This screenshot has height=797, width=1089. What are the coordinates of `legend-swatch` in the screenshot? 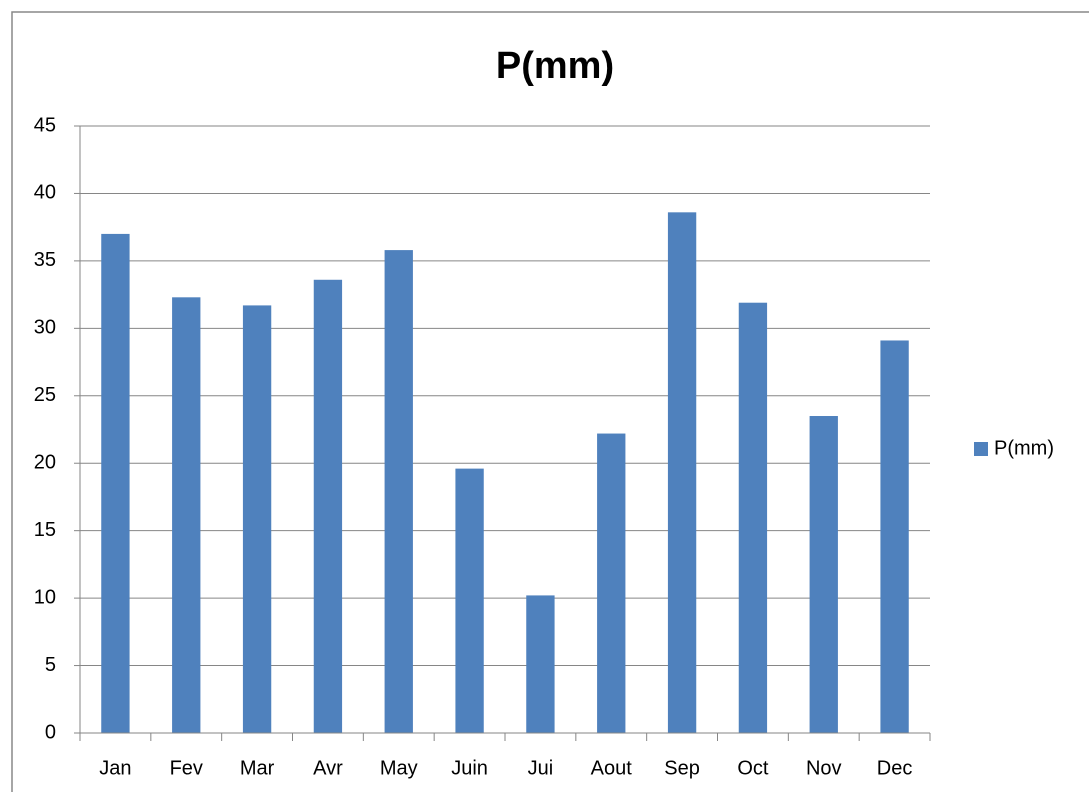 It's located at (981, 449).